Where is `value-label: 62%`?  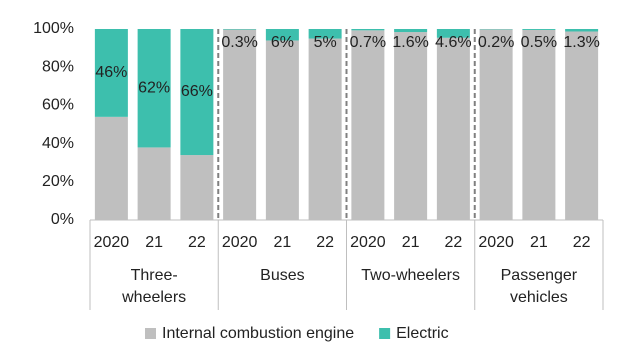
value-label: 62% is located at coordinates (154, 87).